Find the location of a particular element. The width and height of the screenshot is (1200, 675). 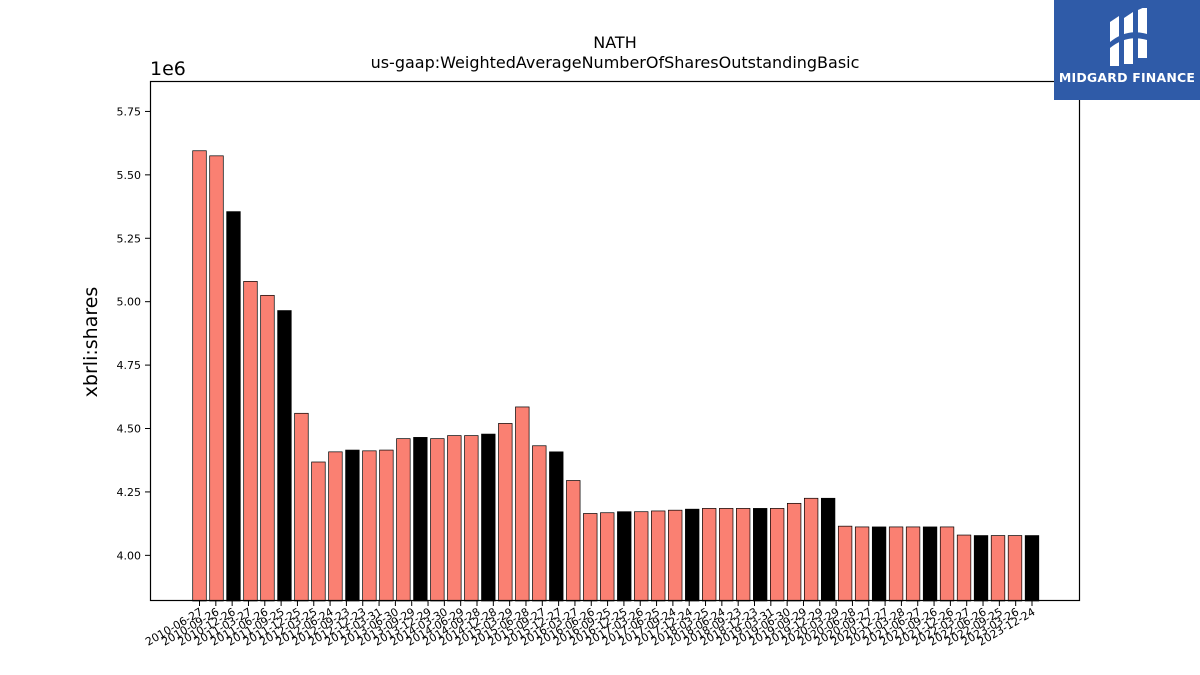

brand-logo: MIDGARD FINANCE is located at coordinates (1127, 50).